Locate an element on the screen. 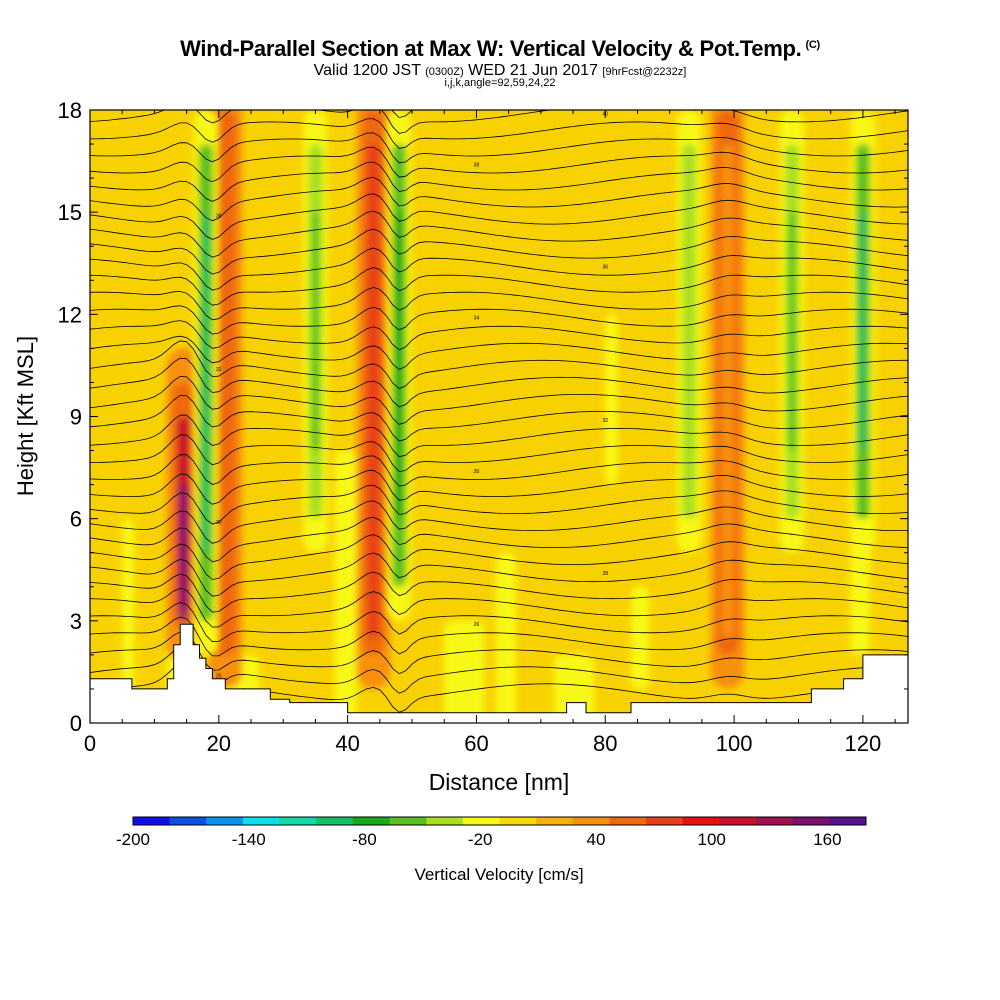  colorbar-tick-label: -140 is located at coordinates (249, 839).